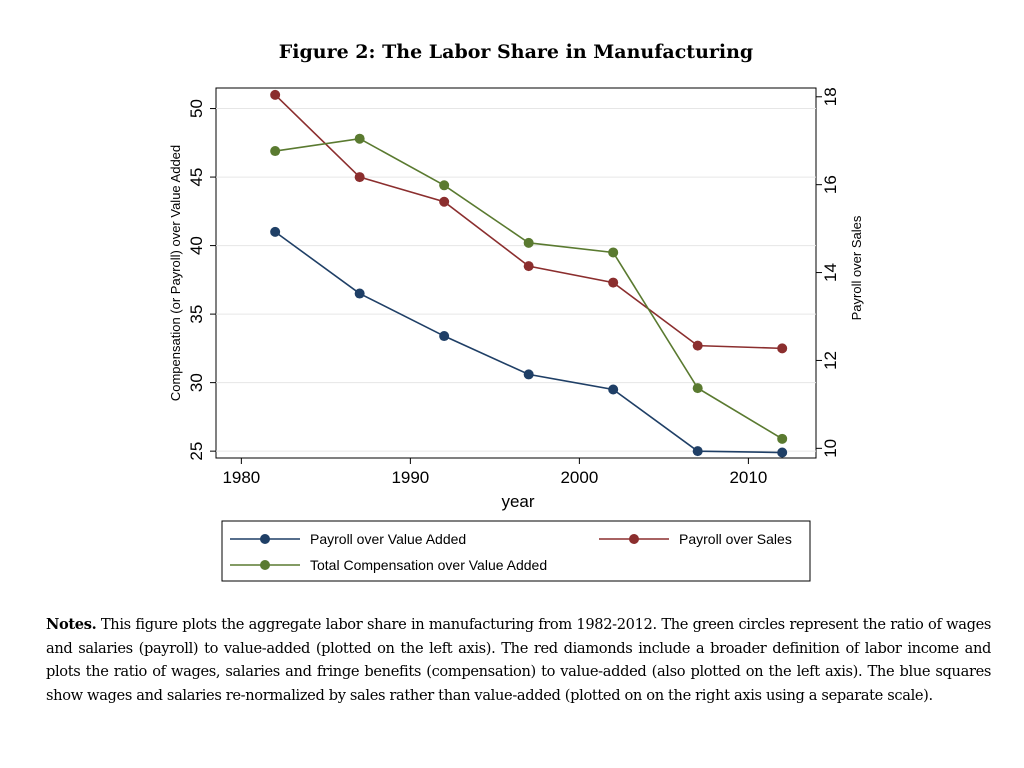 This screenshot has width=1024, height=768. What do you see at coordinates (830, 96) in the screenshot?
I see `y-tick-label-right: 18` at bounding box center [830, 96].